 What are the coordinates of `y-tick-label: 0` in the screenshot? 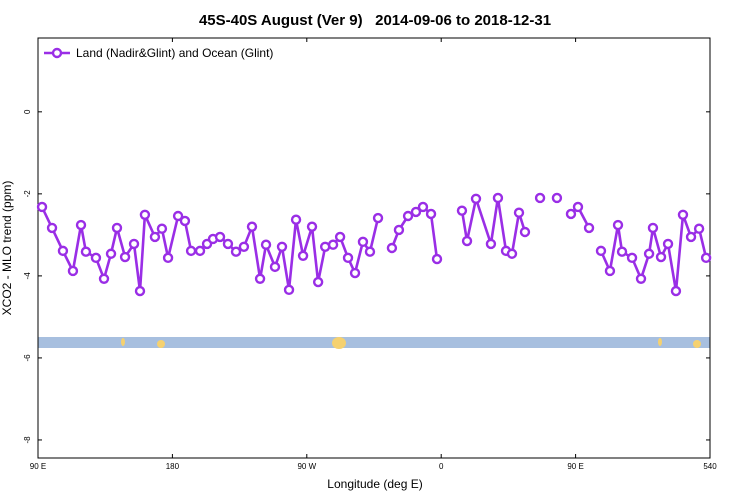 It's located at (27, 111).